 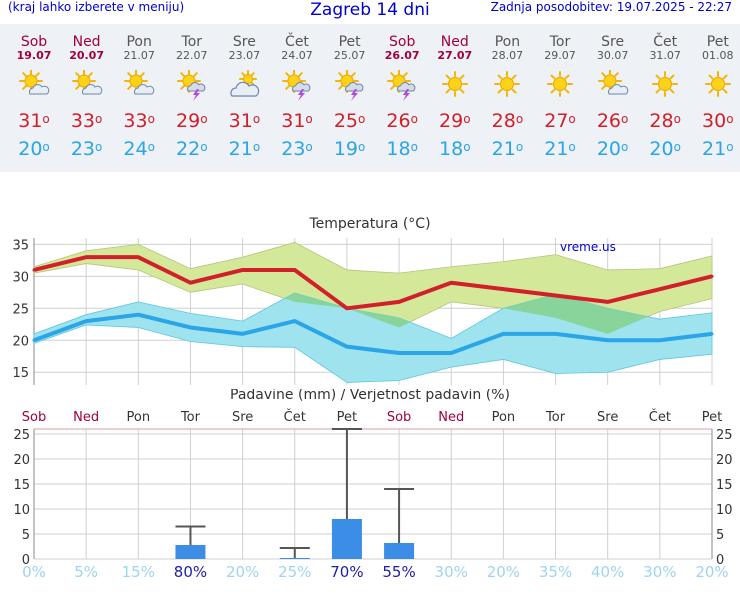 I want to click on y-tick-label: 35, so click(x=20, y=245).